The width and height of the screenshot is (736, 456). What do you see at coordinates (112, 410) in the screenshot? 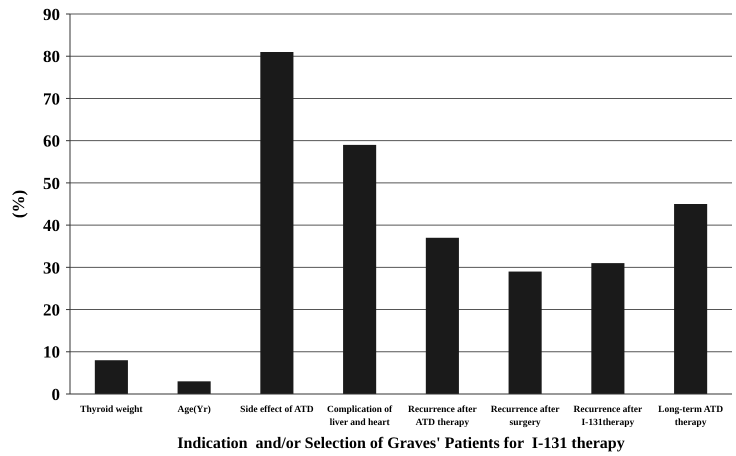
I see `x-tick-label: Thyroid weight` at bounding box center [112, 410].